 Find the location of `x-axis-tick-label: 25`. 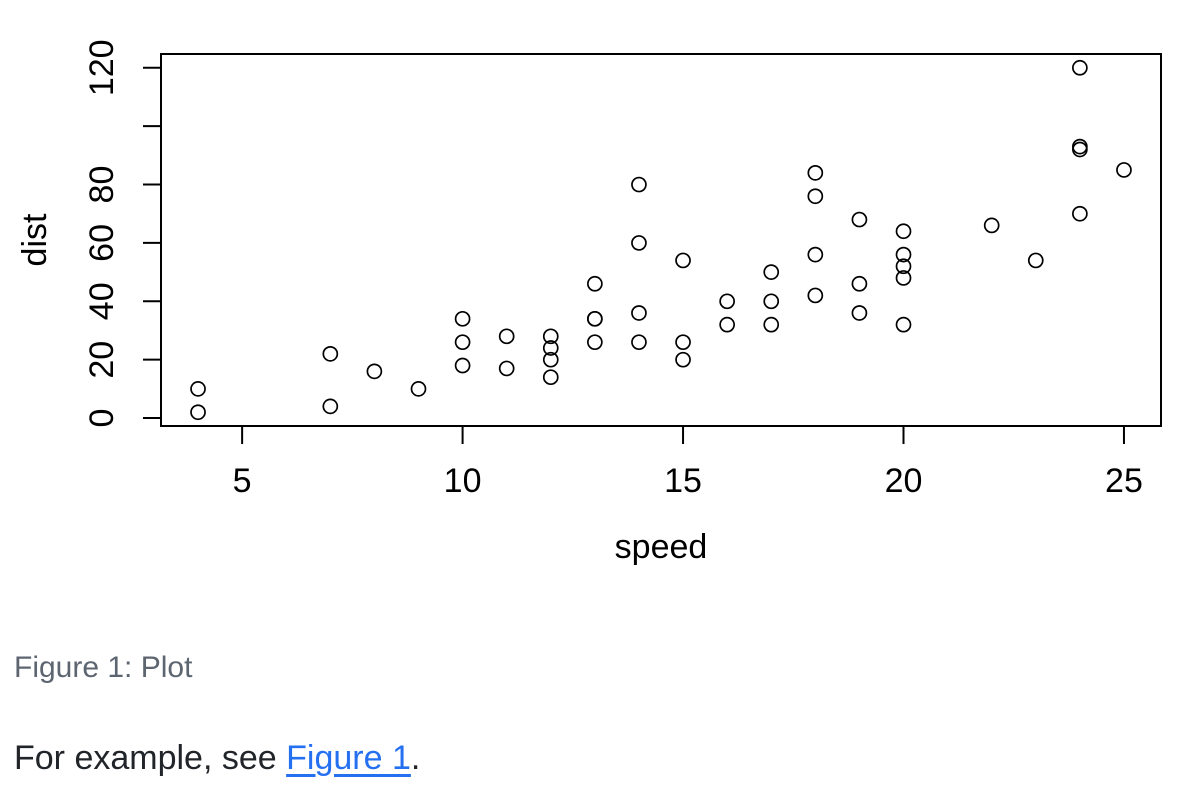

x-axis-tick-label: 25 is located at coordinates (1124, 481).